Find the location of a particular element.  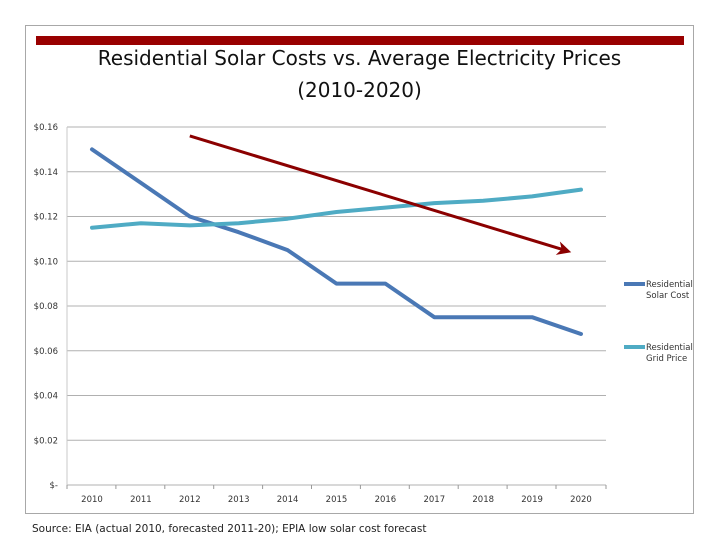

x-tick-label: 2017 is located at coordinates (434, 500).